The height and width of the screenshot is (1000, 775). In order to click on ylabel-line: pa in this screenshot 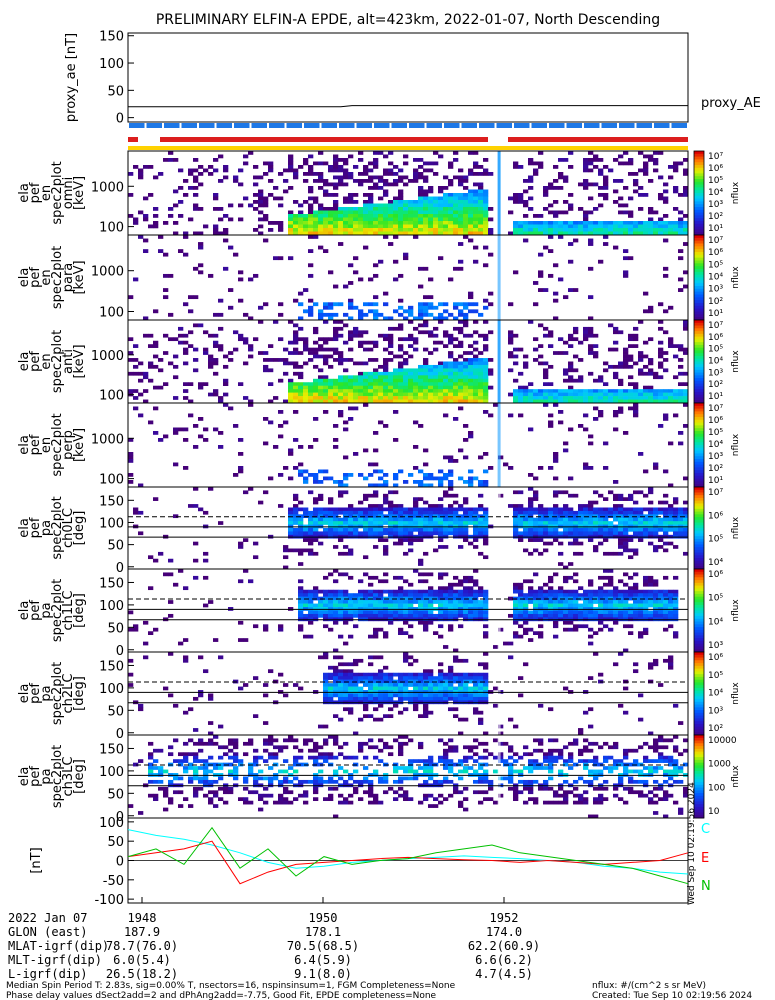, I will do `click(46, 528)`.